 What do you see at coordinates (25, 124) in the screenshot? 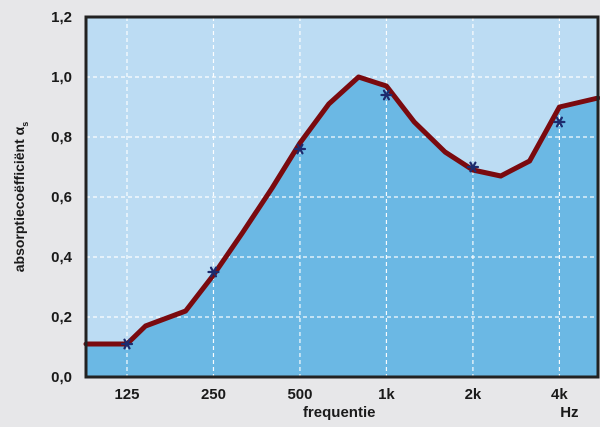
I see `y-axis-title-subscript: s` at bounding box center [25, 124].